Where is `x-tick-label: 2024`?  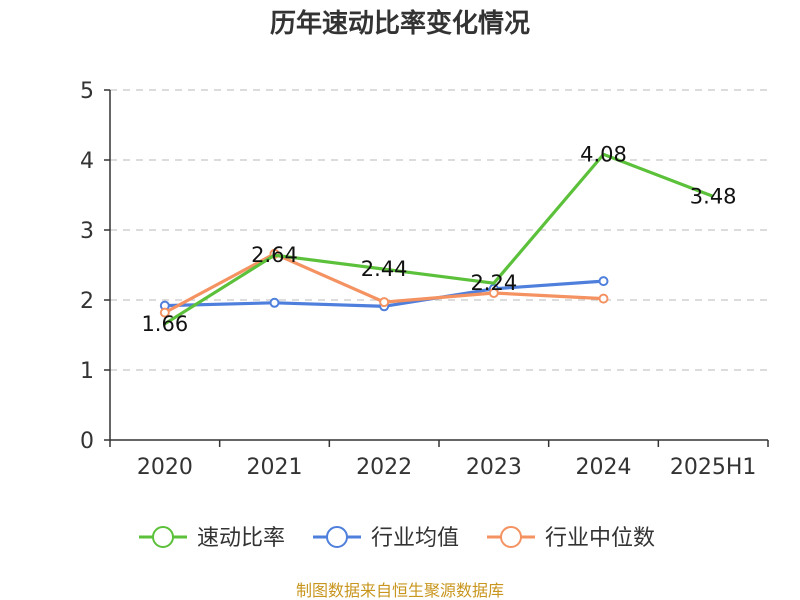
x-tick-label: 2024 is located at coordinates (604, 467).